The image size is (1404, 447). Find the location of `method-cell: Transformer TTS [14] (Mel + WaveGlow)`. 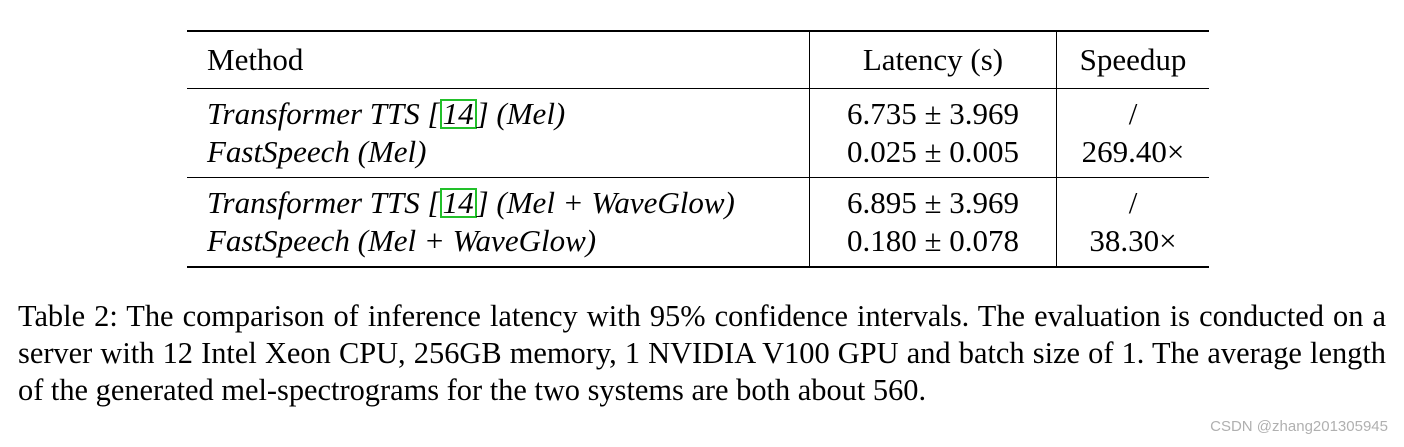

method-cell: Transformer TTS [14] (Mel + WaveGlow) is located at coordinates (498, 200).